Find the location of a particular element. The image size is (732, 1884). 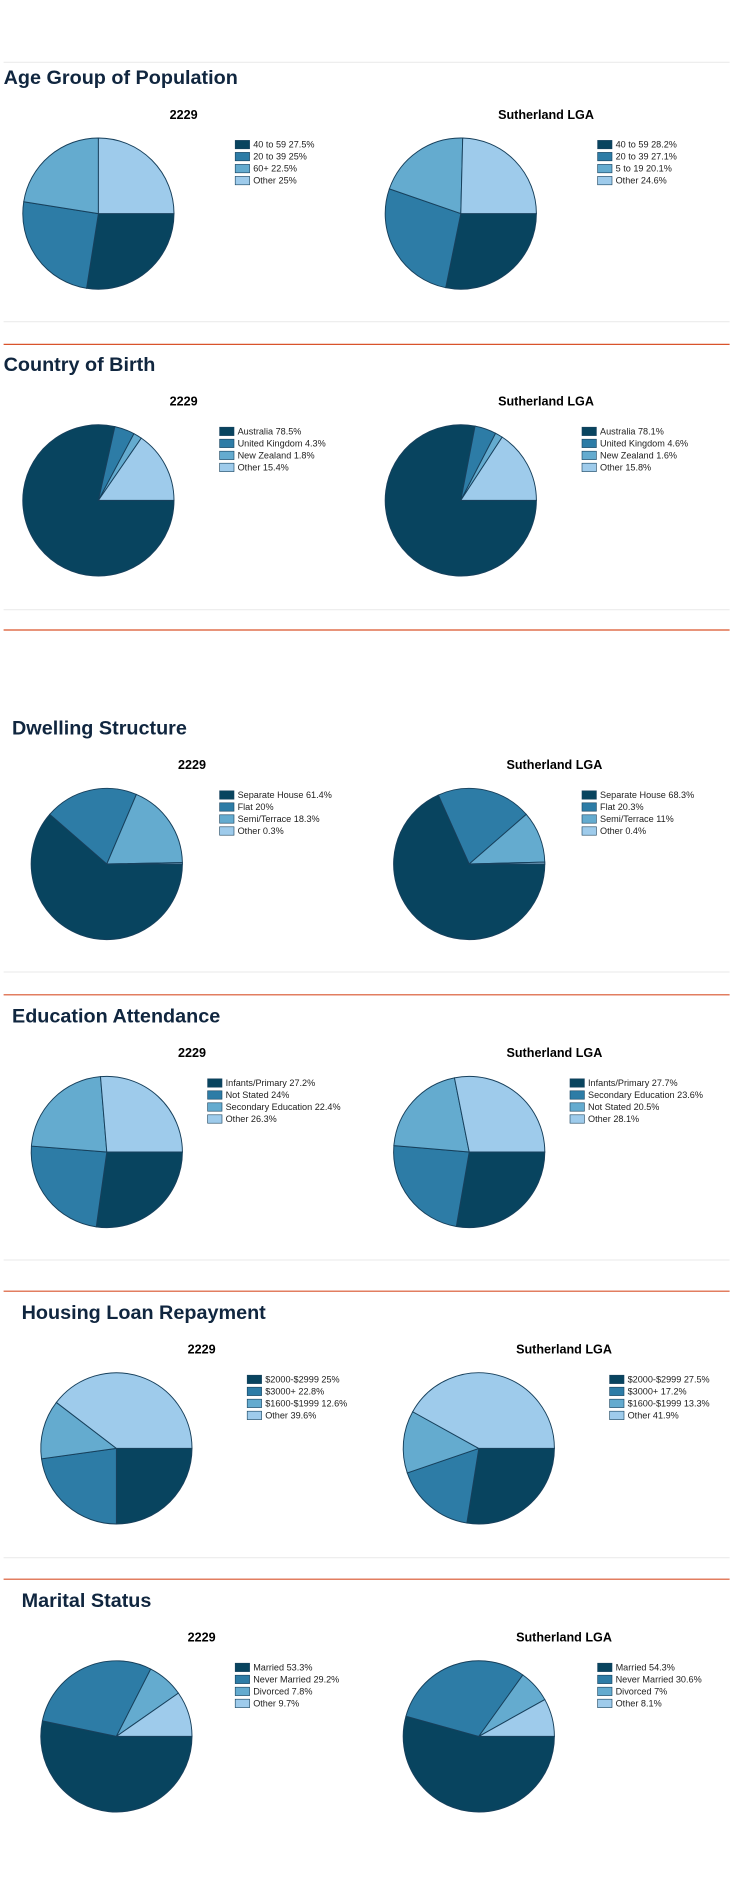

legend-value: 11% is located at coordinates (665, 819).